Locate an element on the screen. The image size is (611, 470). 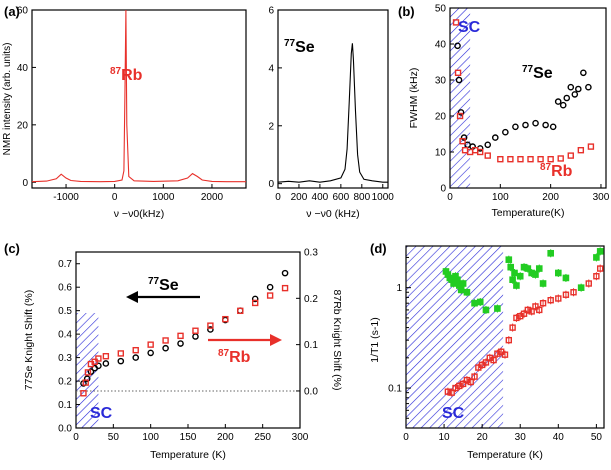
panel-c-x-tick-label: 150 is located at coordinates (188, 437).